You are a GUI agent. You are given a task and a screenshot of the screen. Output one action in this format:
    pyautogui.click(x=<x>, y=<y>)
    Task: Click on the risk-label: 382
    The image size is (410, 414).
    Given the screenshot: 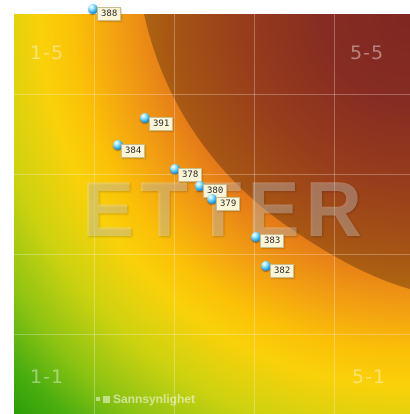 What is the action you would take?
    pyautogui.click(x=282, y=271)
    